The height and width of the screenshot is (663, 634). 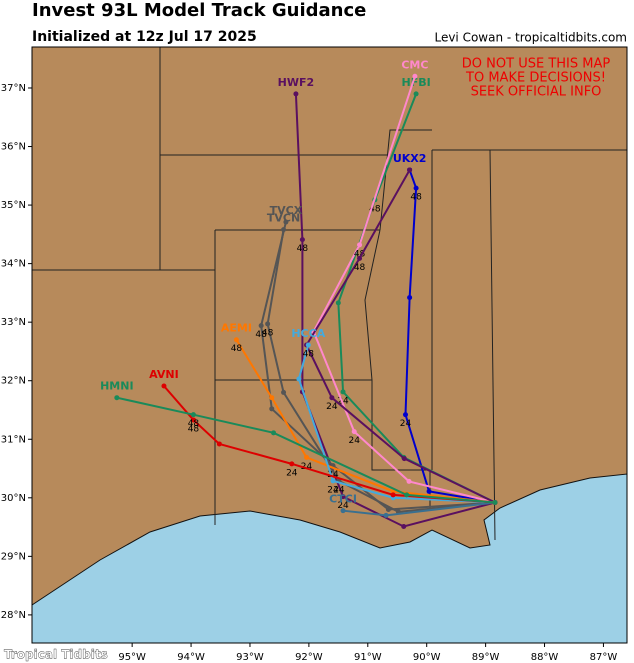 I want to click on x-tick-label: 87°W, so click(x=604, y=657).